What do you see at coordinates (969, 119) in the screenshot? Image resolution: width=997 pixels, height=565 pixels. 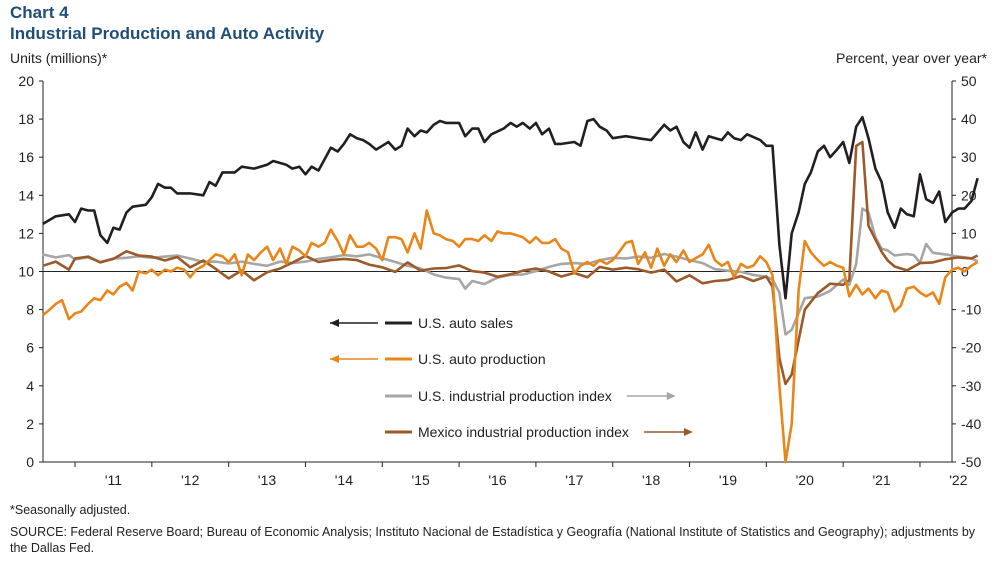 I see `right-tick-label: 40` at bounding box center [969, 119].